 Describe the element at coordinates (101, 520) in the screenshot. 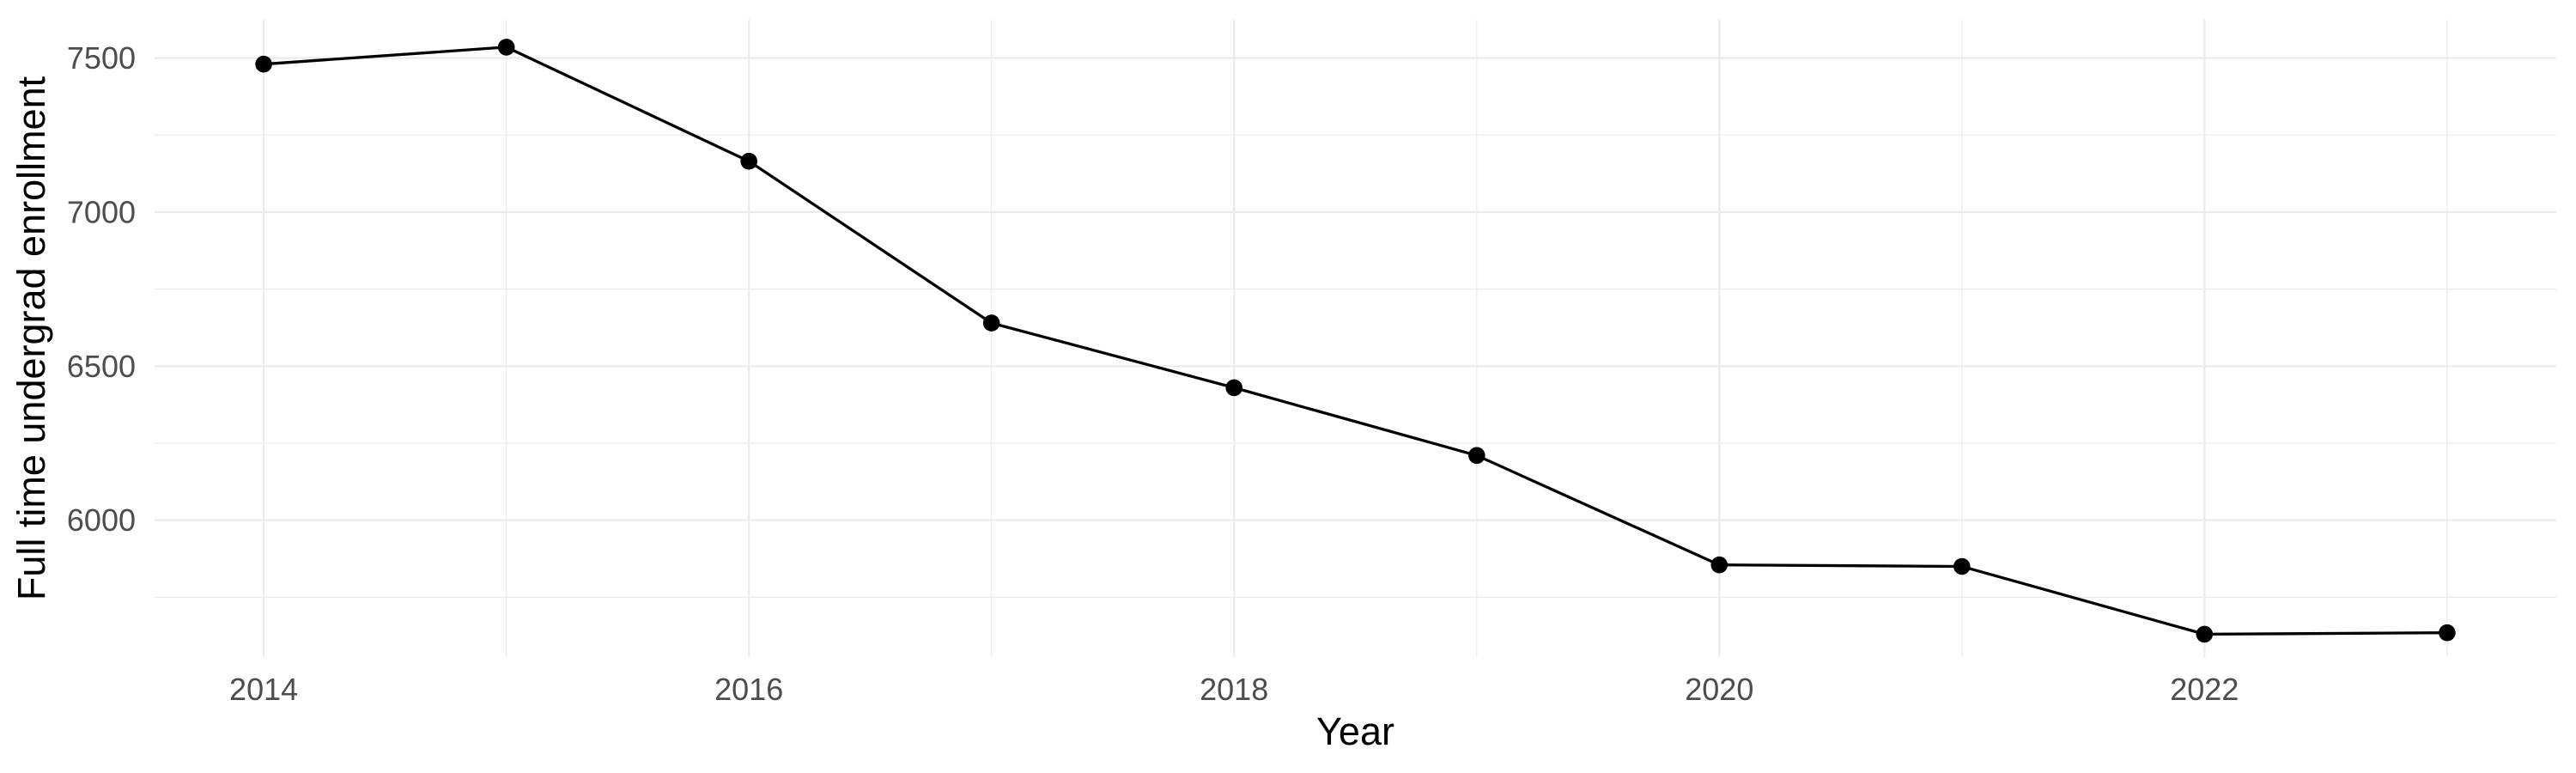

I see `y-tick-label: 6000` at that location.